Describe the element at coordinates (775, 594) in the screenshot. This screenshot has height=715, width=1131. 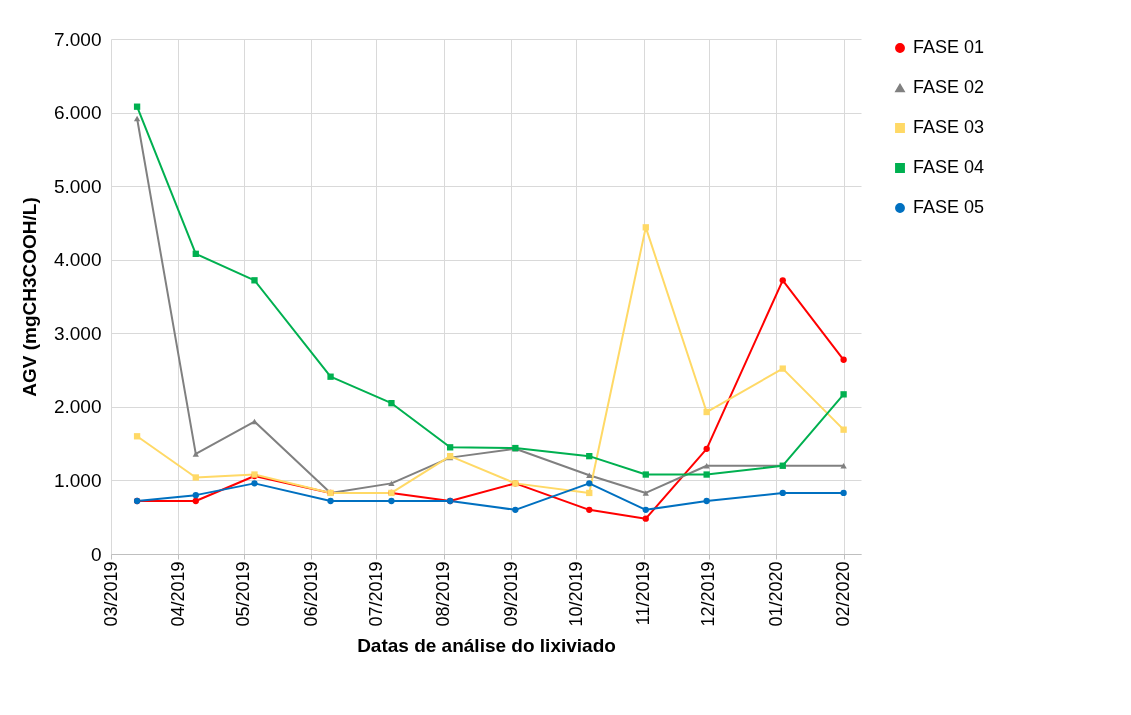
I see `x-tick-label: 01/2020` at that location.